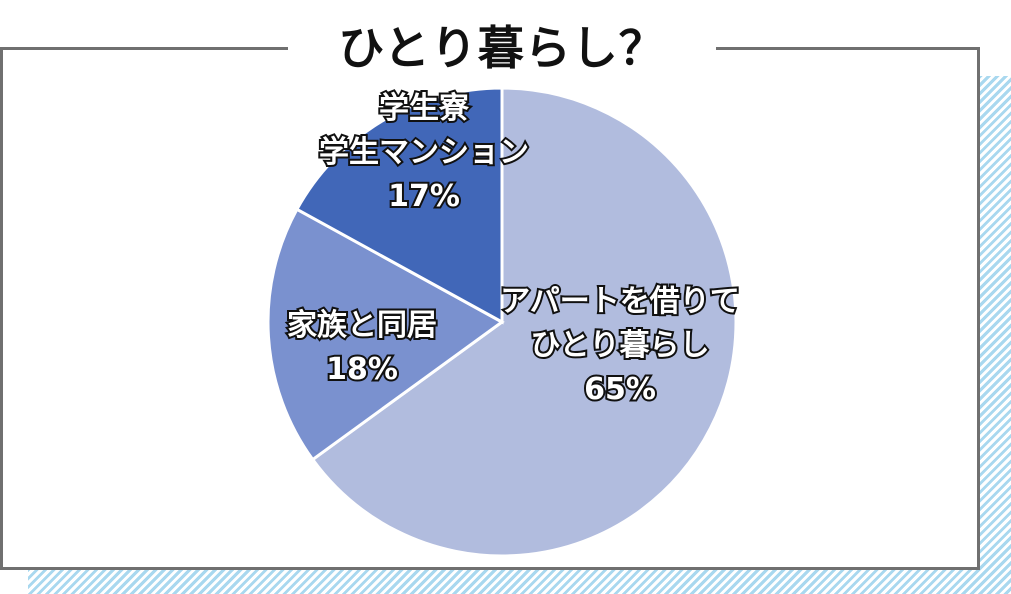  Describe the element at coordinates (424, 108) in the screenshot. I see `slice-2-category-label: 学生寮` at that location.